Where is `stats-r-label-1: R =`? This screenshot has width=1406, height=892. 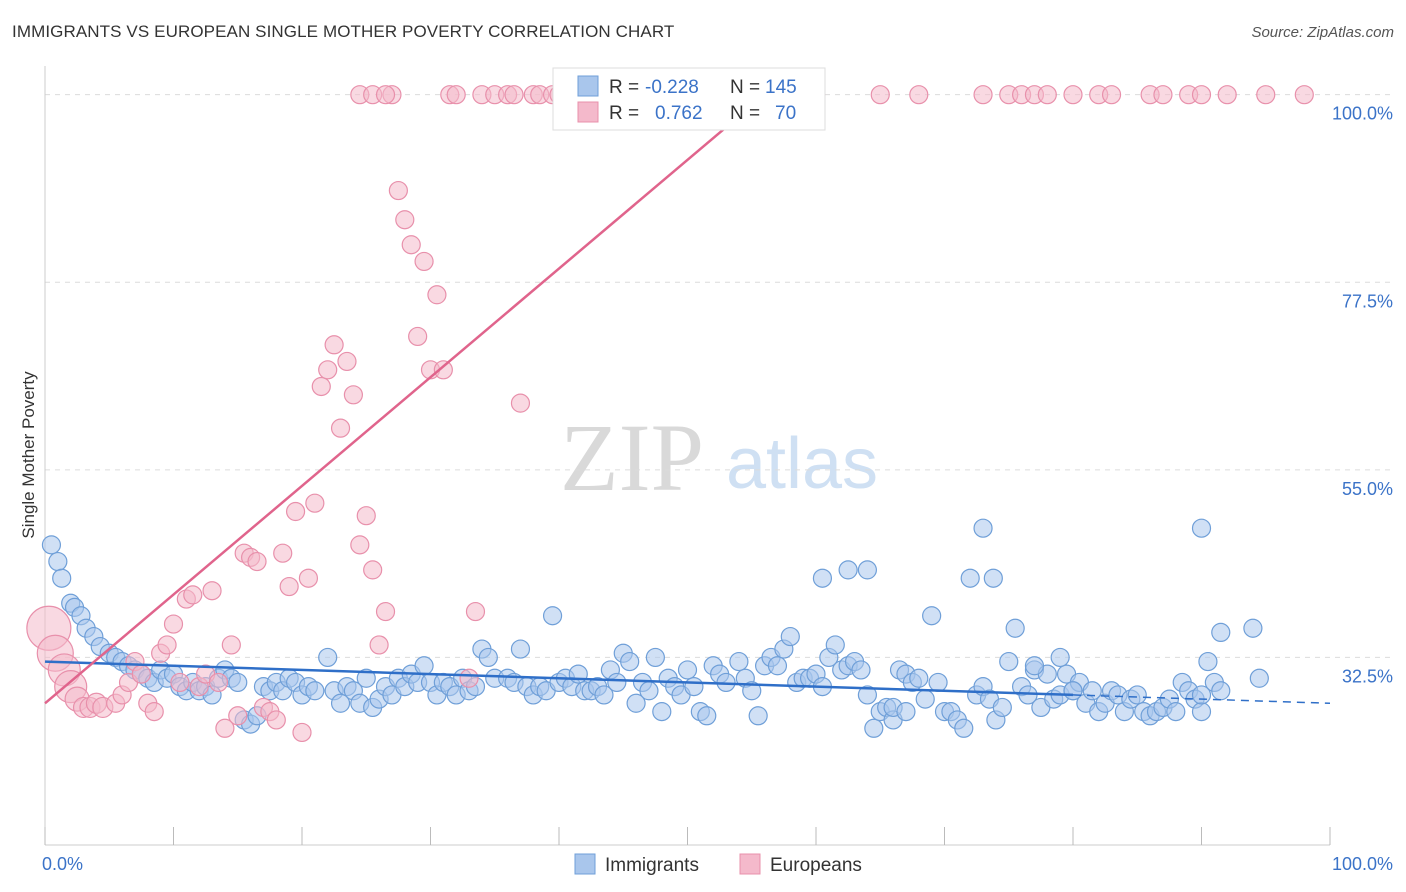 stats-r-label-1: R = is located at coordinates (624, 87).